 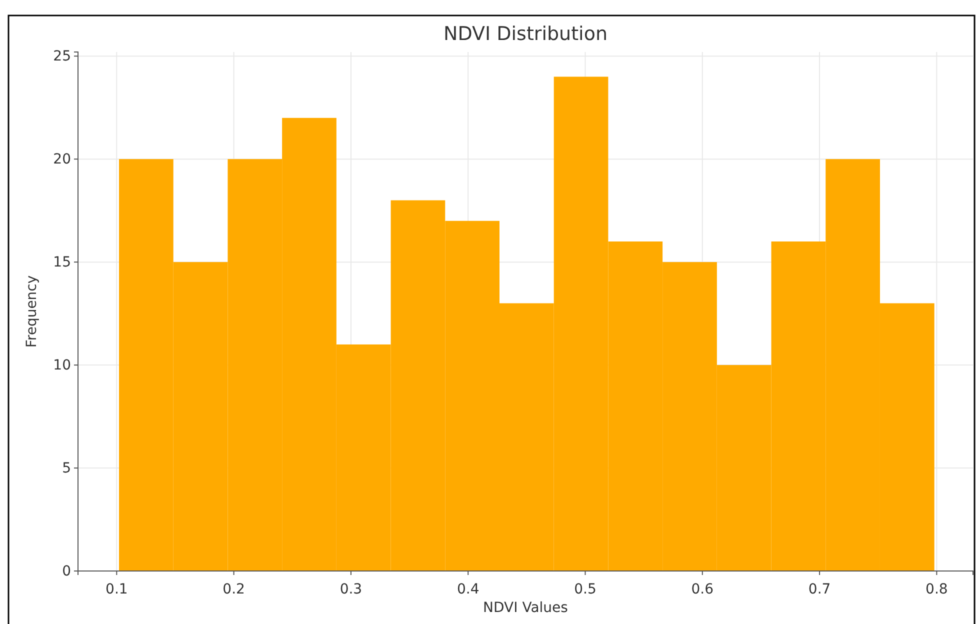 What do you see at coordinates (62, 160) in the screenshot?
I see `y-tick-label: 20` at bounding box center [62, 160].